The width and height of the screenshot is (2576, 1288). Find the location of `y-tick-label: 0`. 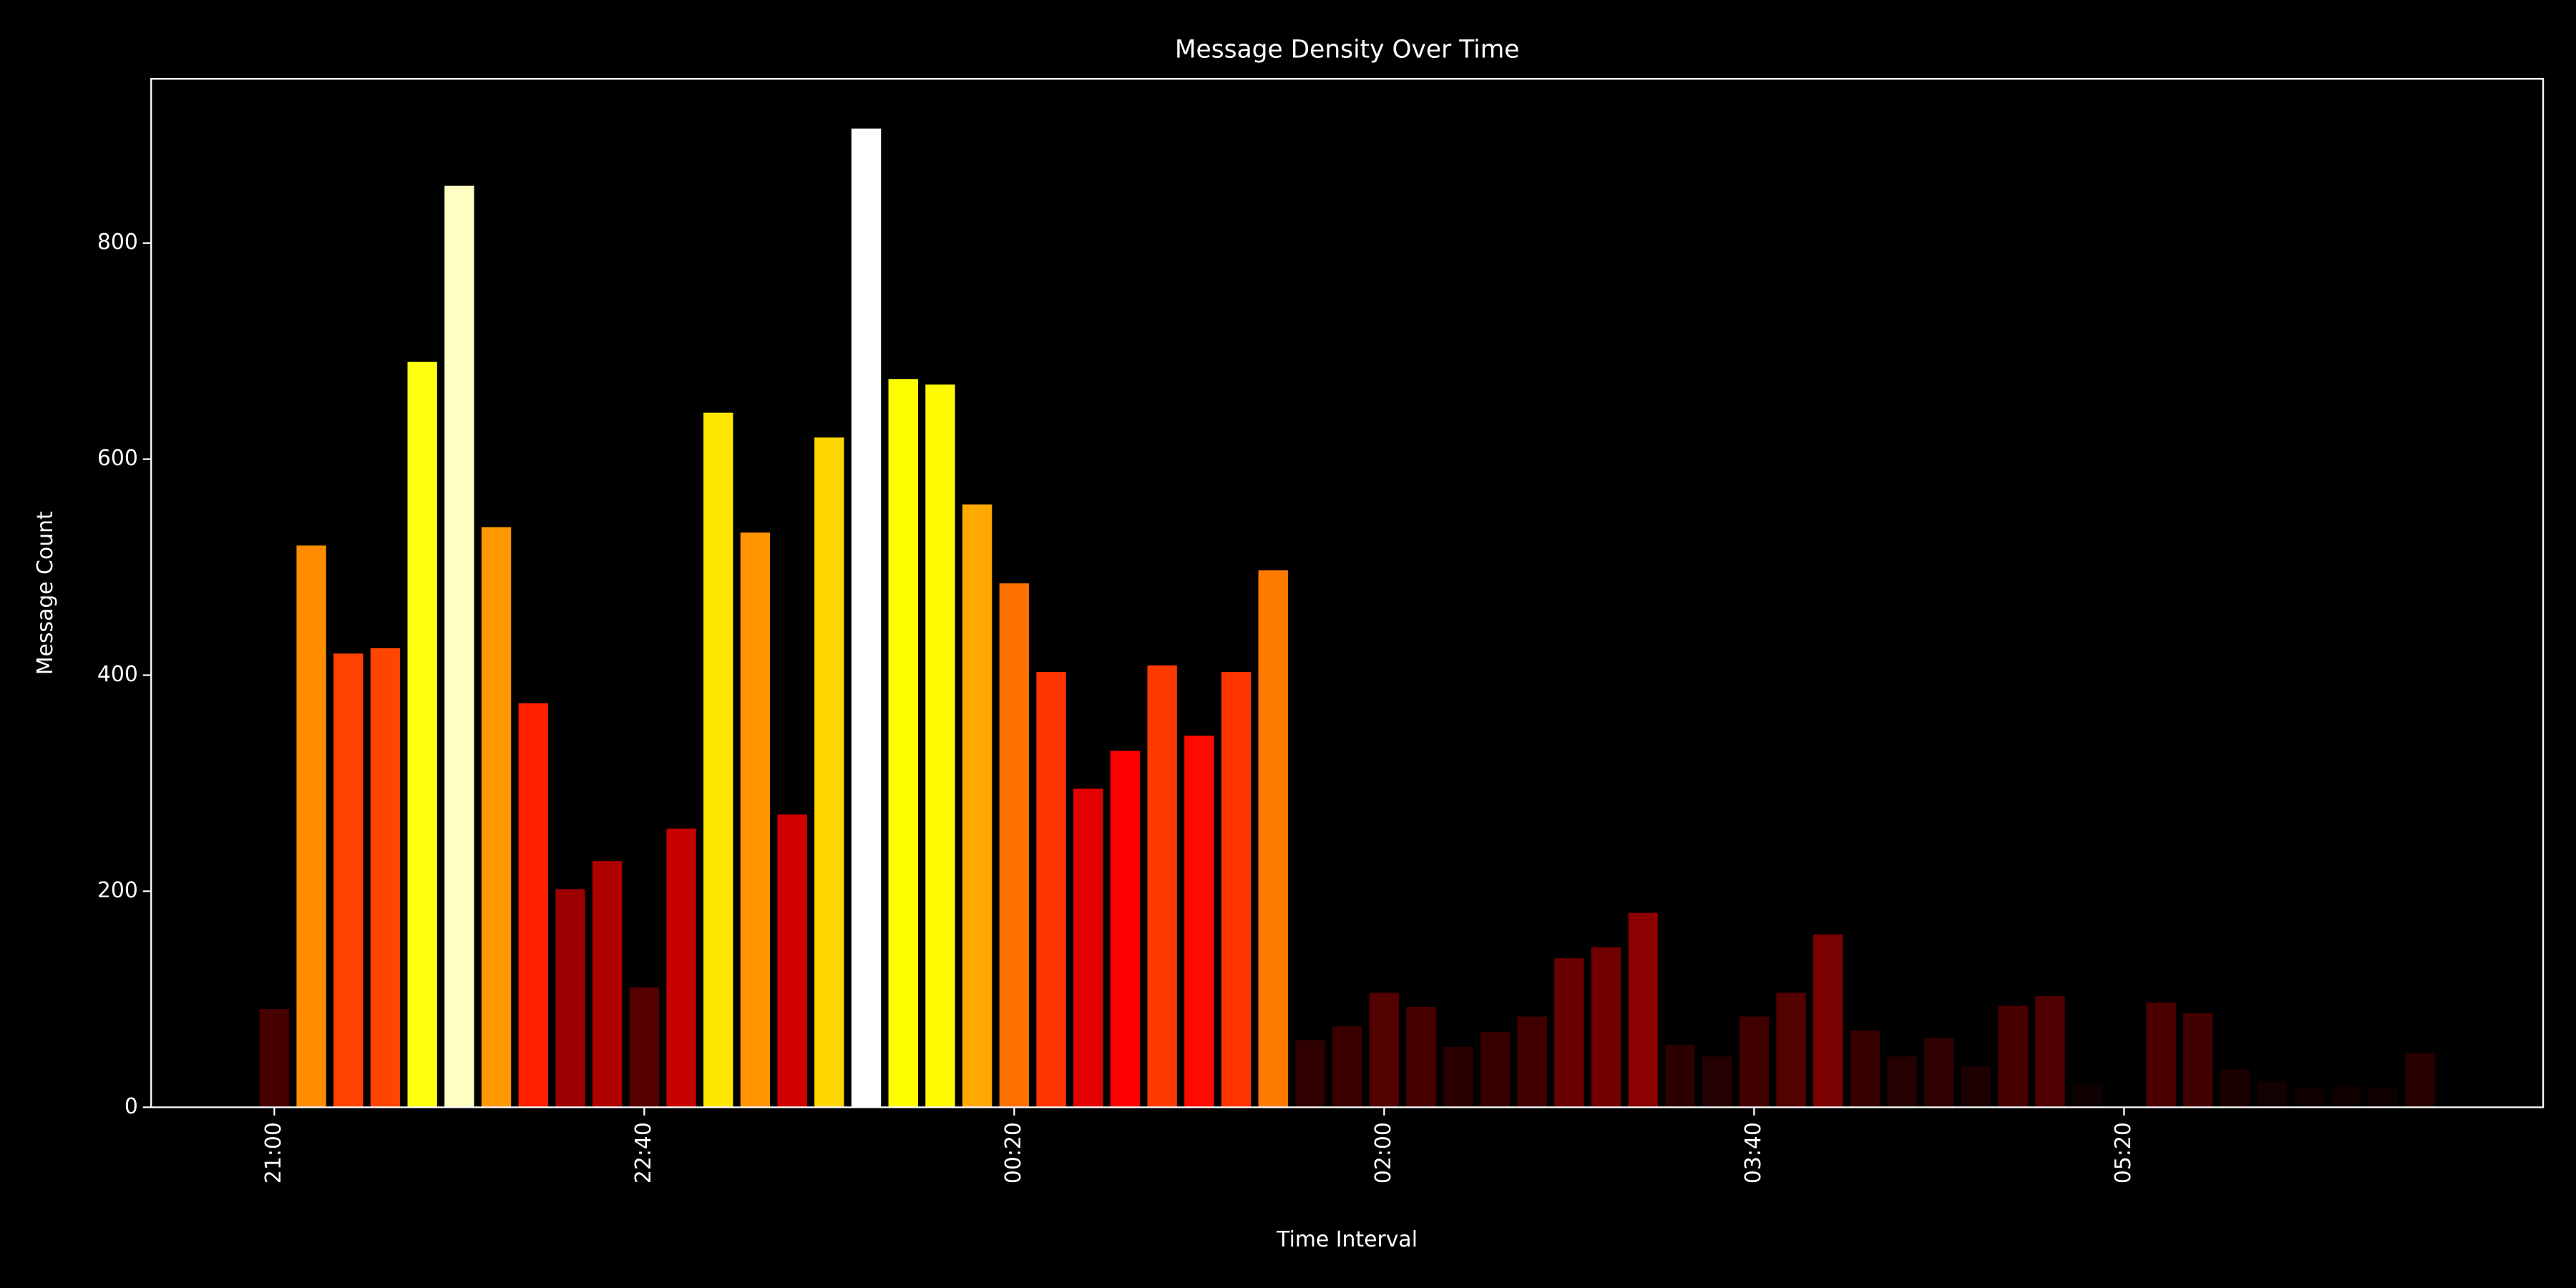

y-tick-label: 0 is located at coordinates (131, 1106).